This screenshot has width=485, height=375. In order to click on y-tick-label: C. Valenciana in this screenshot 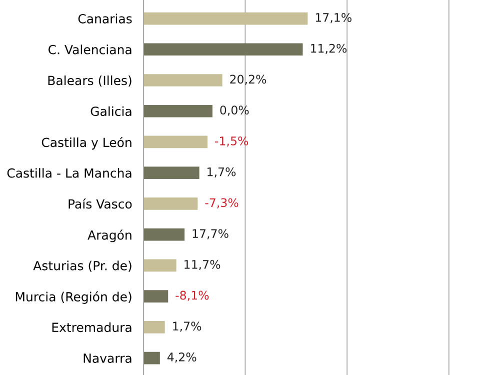, I will do `click(90, 49)`.